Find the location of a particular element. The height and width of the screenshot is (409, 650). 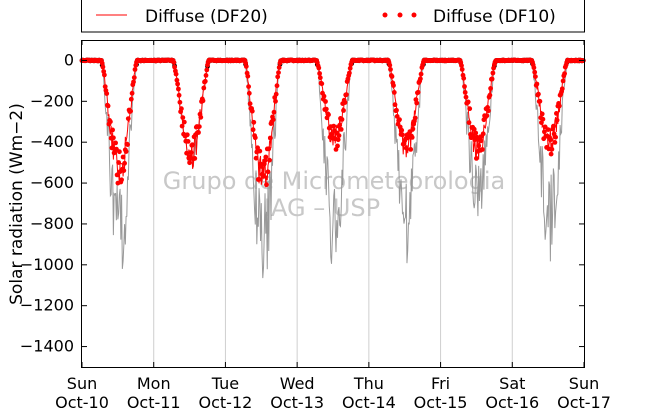

x-tick-label-day: Thu is located at coordinates (368, 383).